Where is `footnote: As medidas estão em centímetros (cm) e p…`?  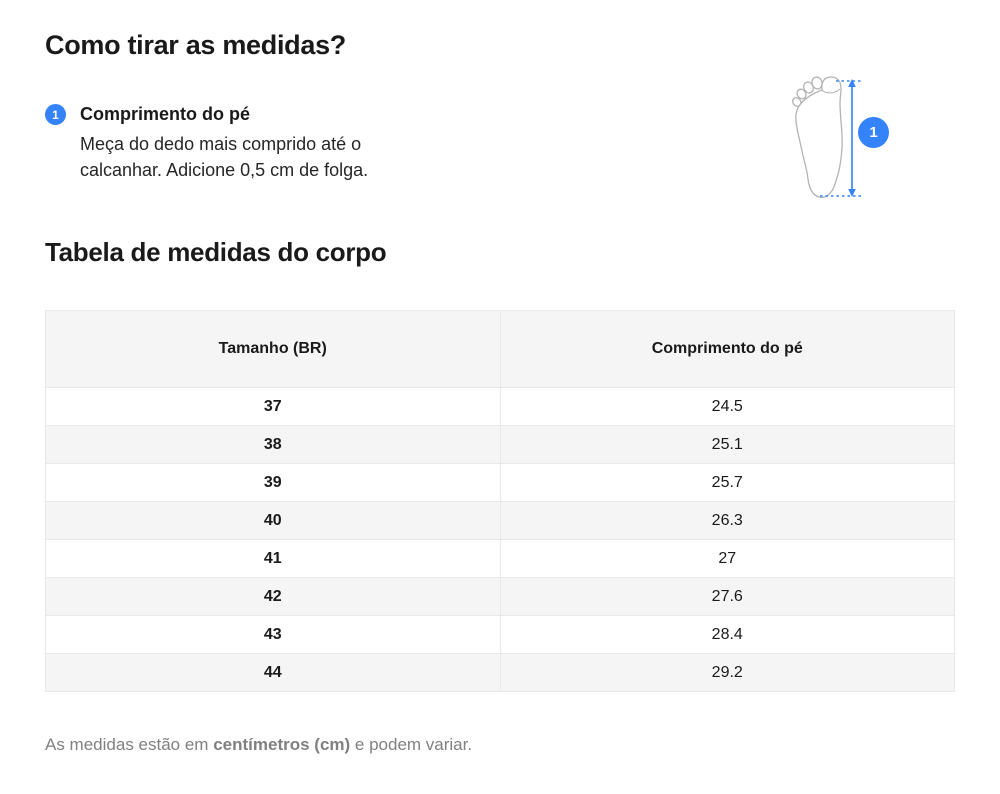
footnote: As medidas estão em centímetros (cm) e p… is located at coordinates (258, 745).